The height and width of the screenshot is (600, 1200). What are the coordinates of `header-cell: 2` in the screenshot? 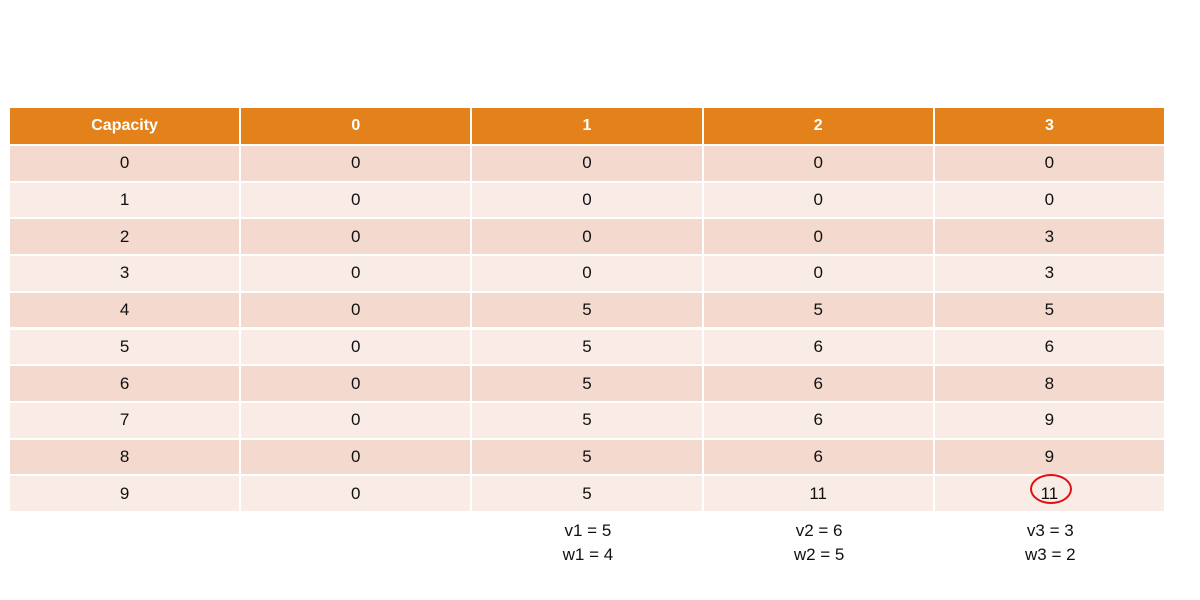 It's located at (818, 126).